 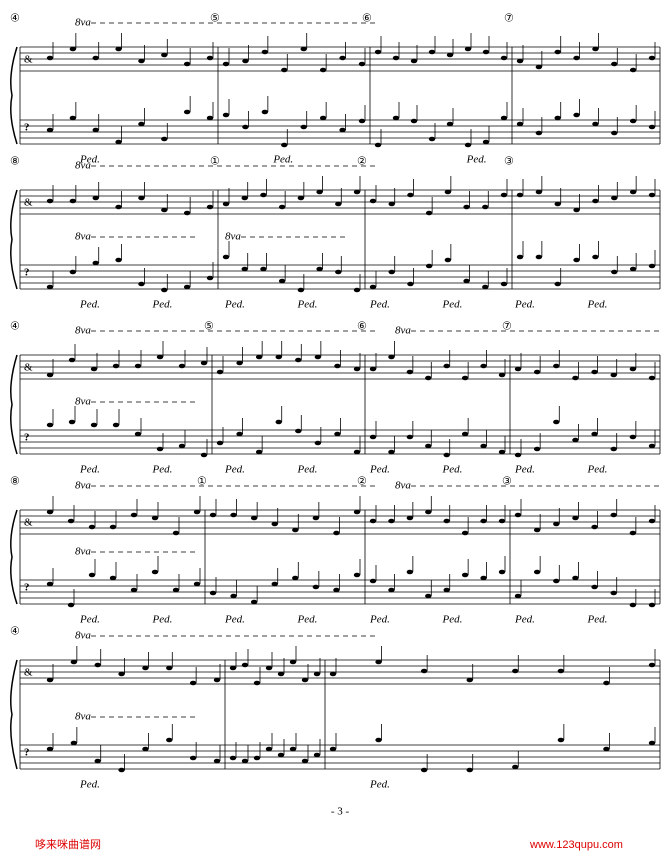 I want to click on site-url: www.123qupu.com, so click(x=576, y=845).